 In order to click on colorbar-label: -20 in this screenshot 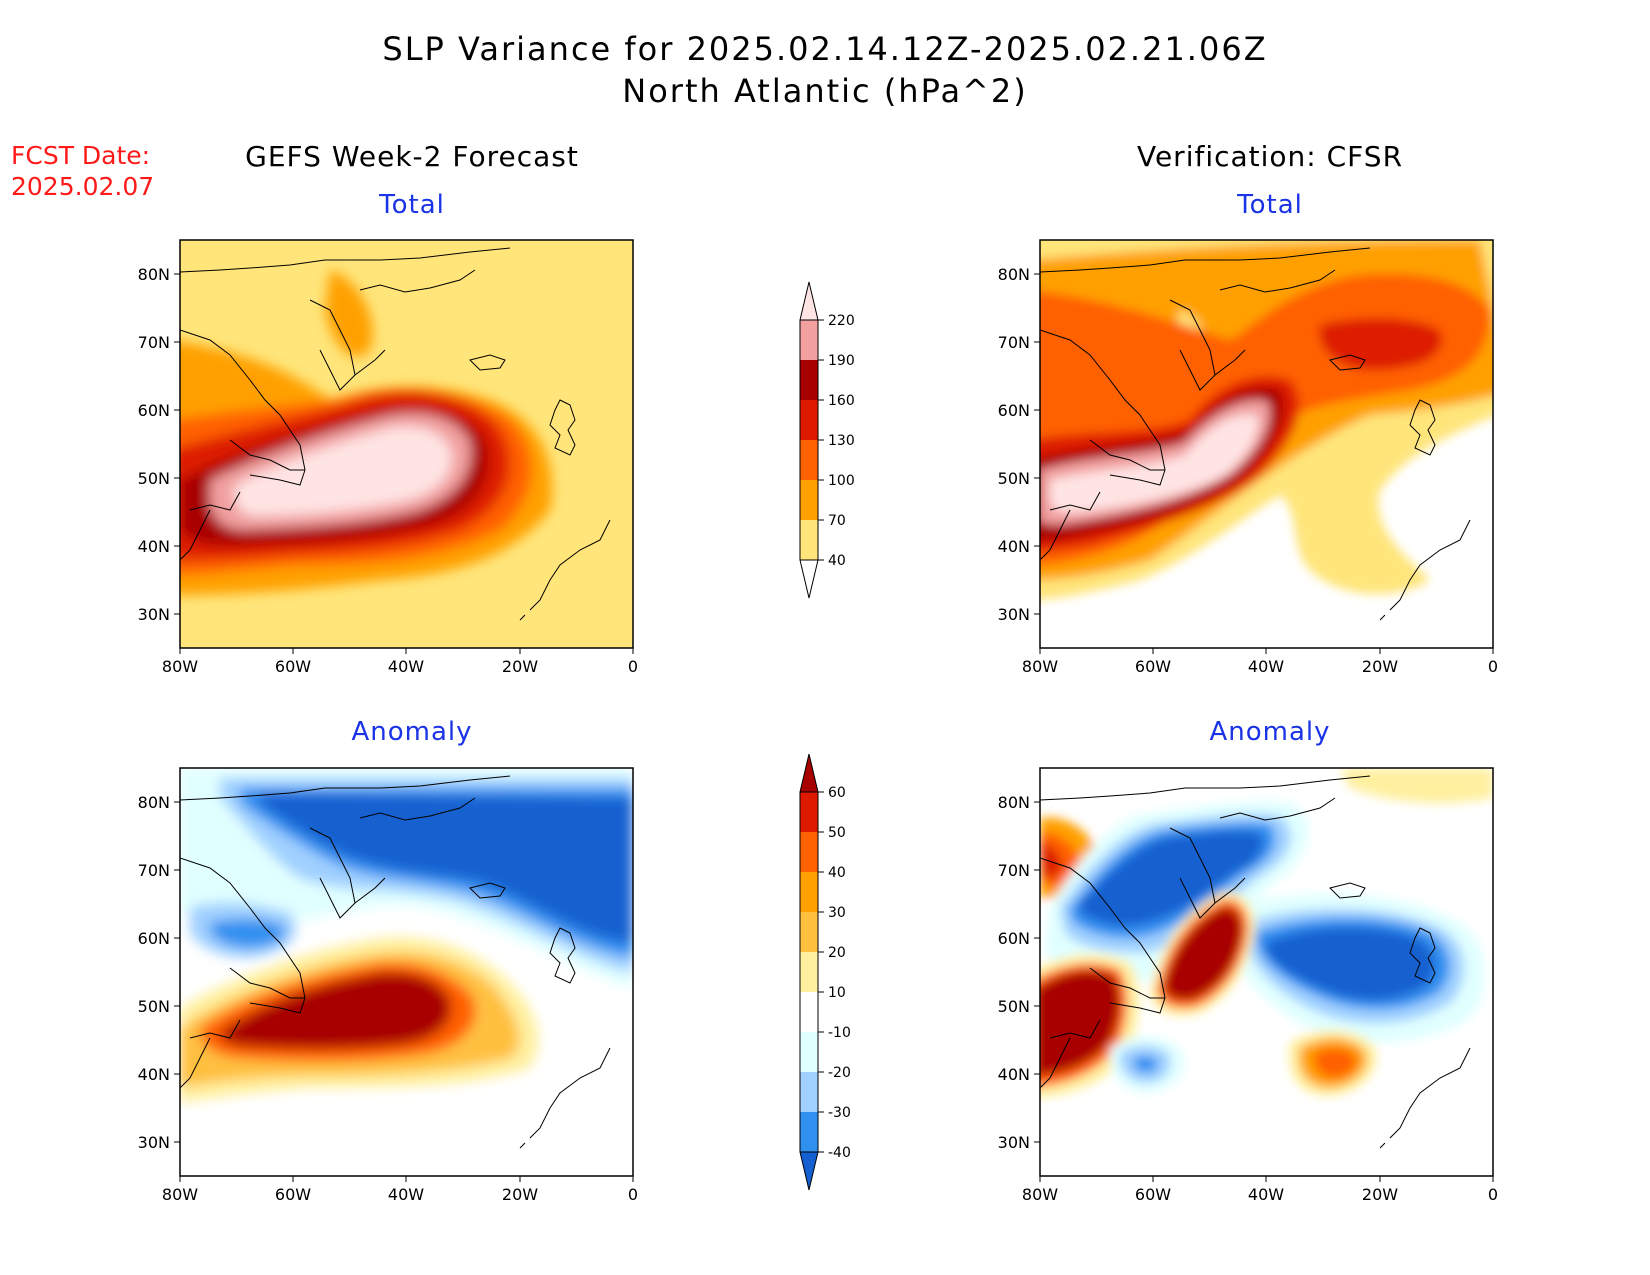, I will do `click(839, 1073)`.